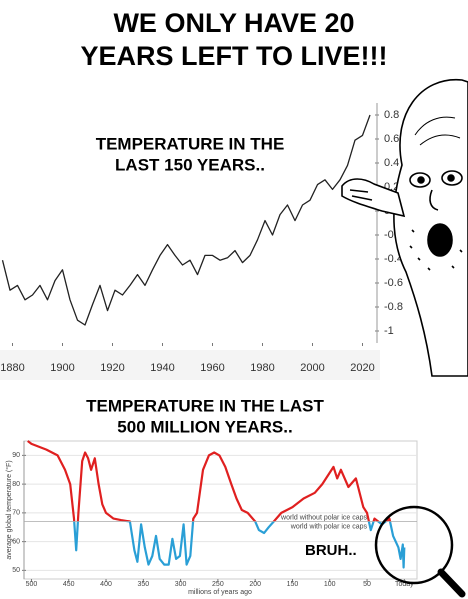 This screenshot has width=468, height=599. I want to click on wojak, so click(404, 228).